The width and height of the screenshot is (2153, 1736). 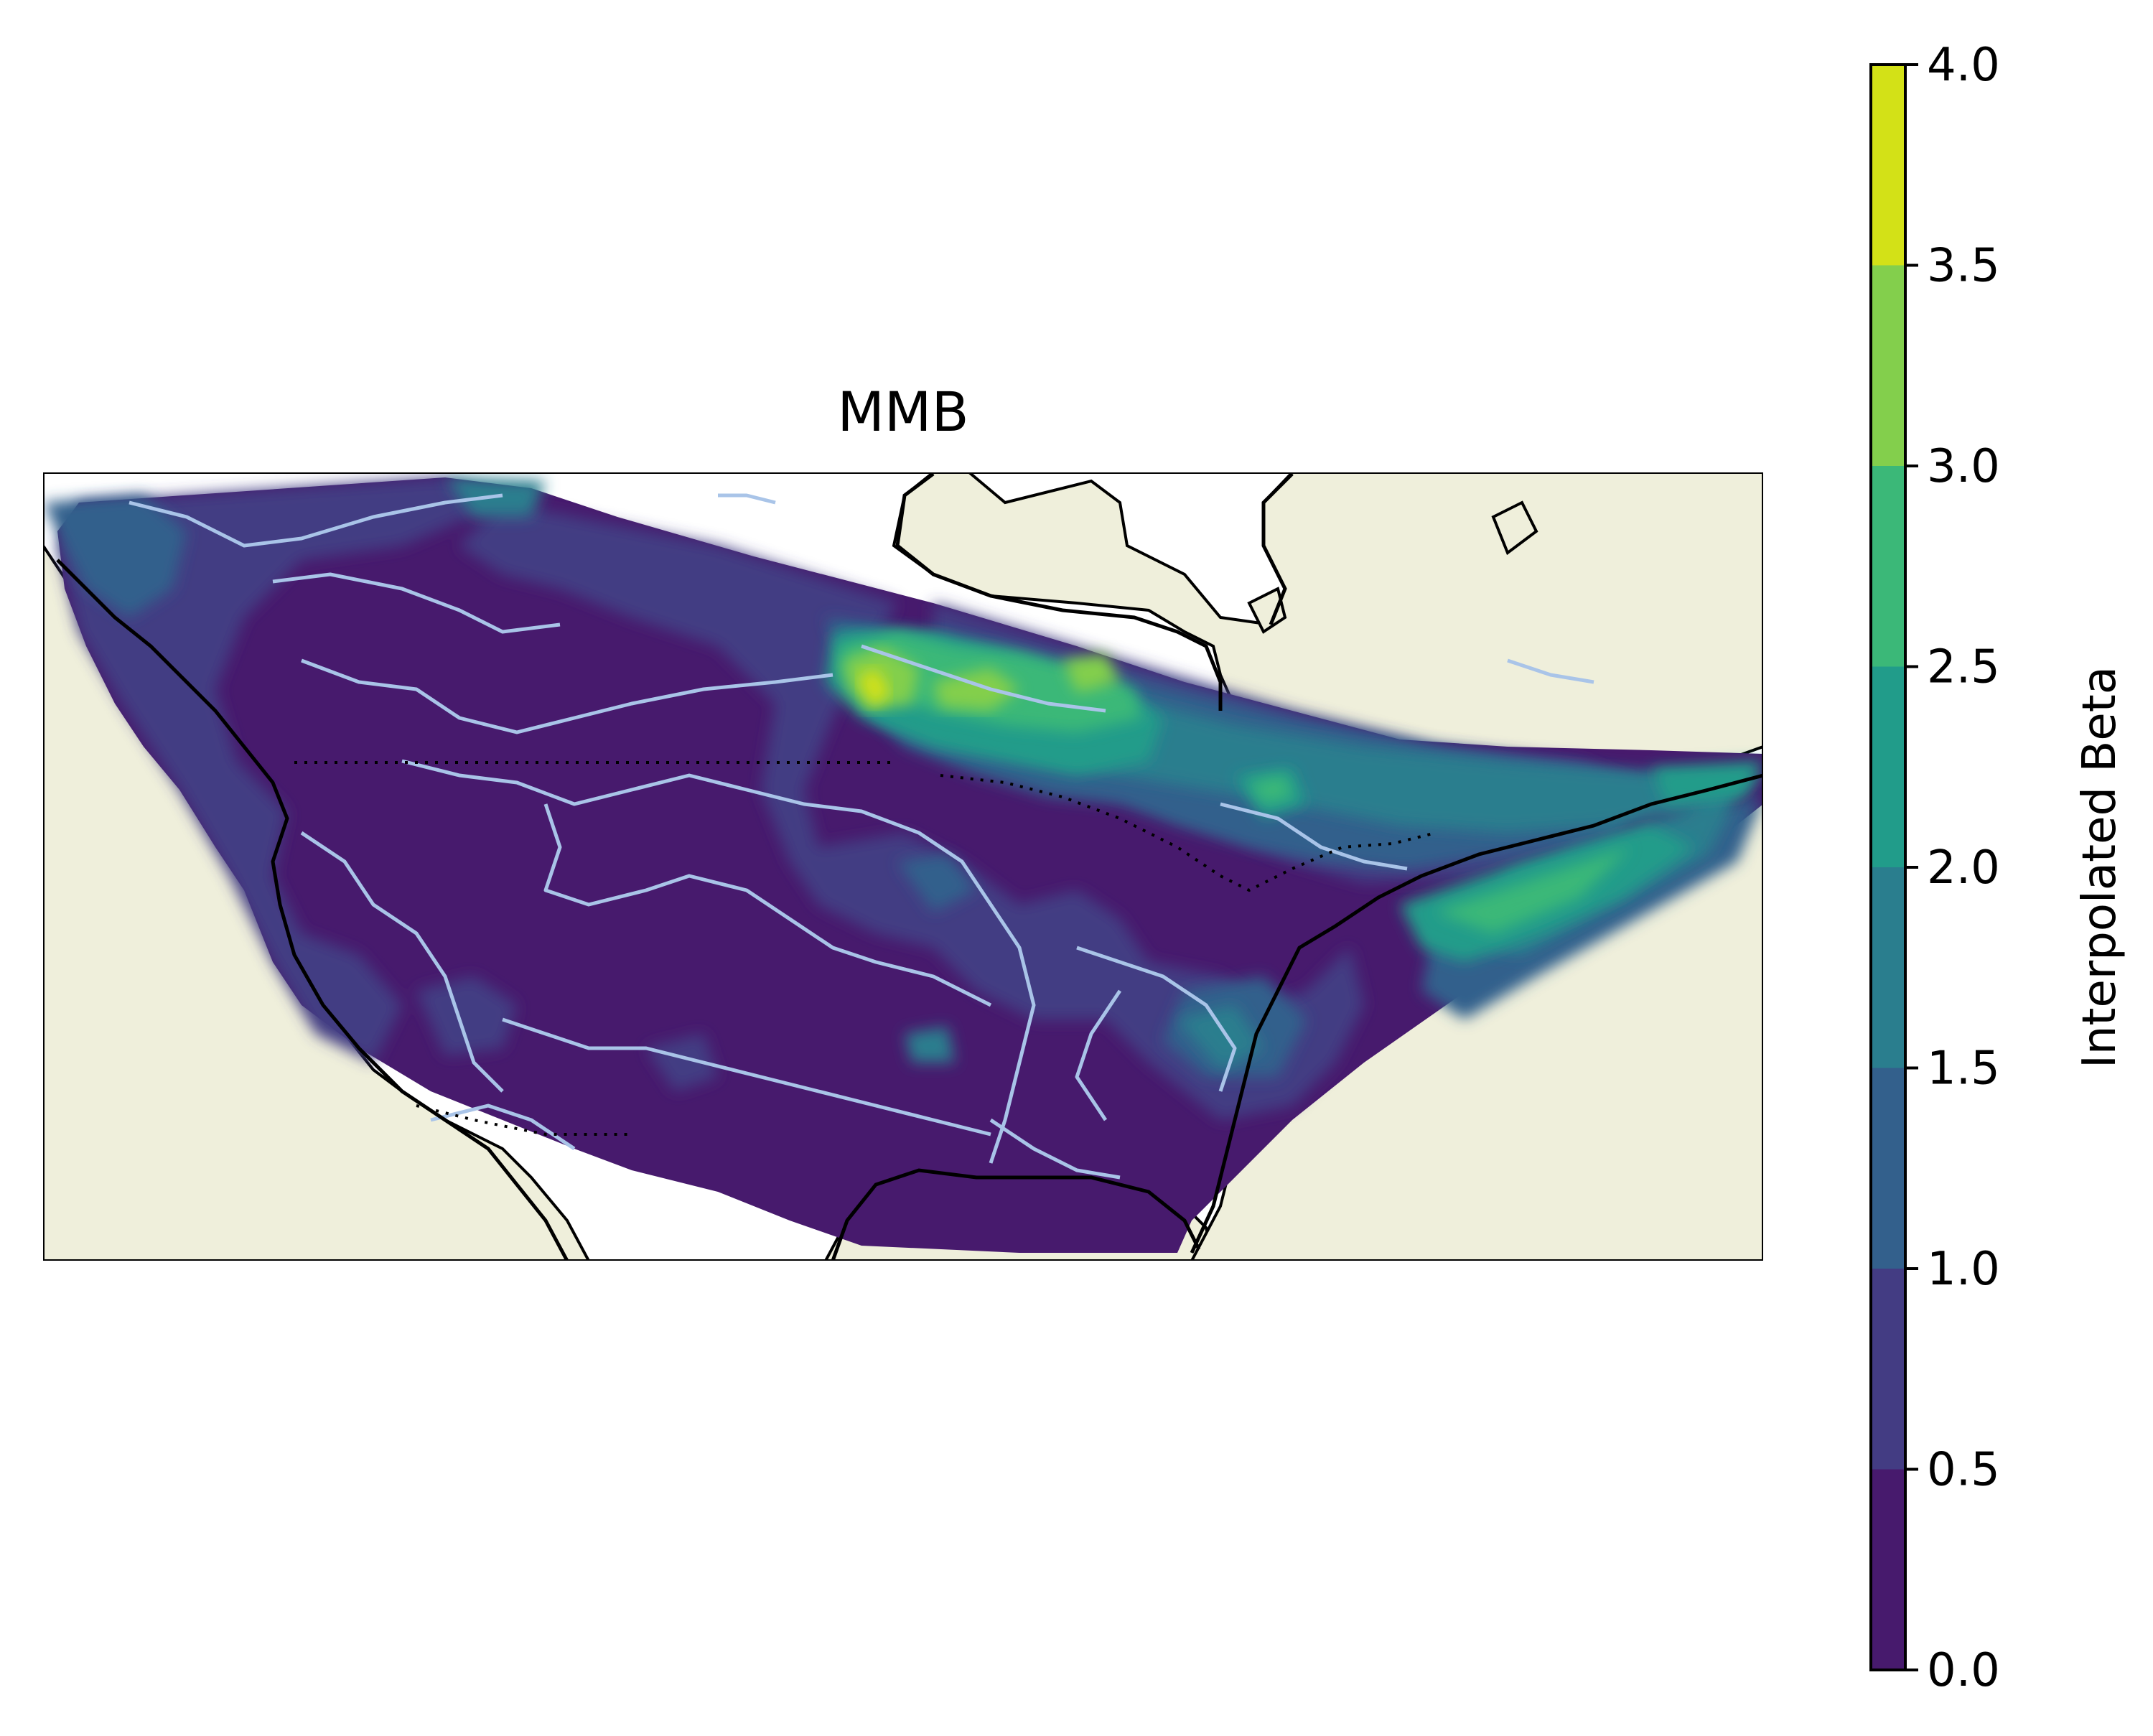 I want to click on colorbar-tick-label: 1.5, so click(x=1963, y=1069).